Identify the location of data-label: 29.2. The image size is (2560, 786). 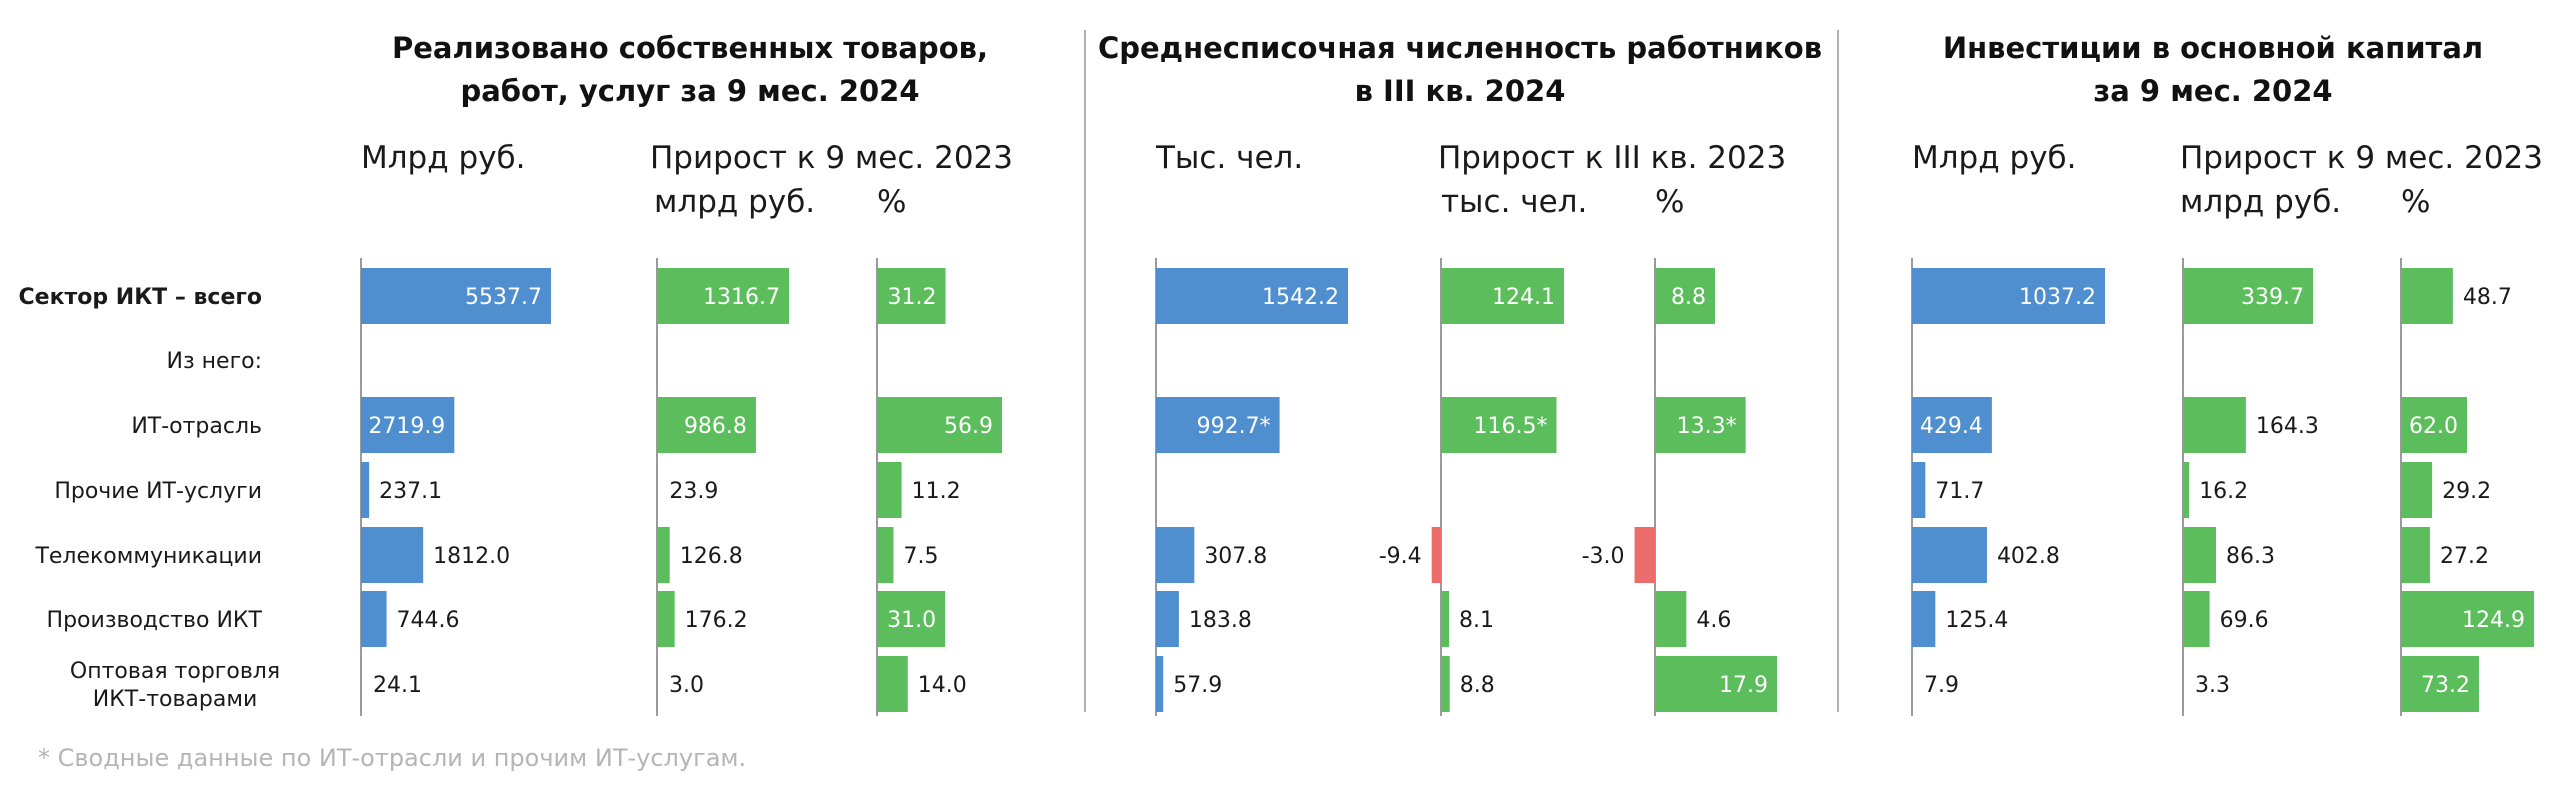
(2466, 491).